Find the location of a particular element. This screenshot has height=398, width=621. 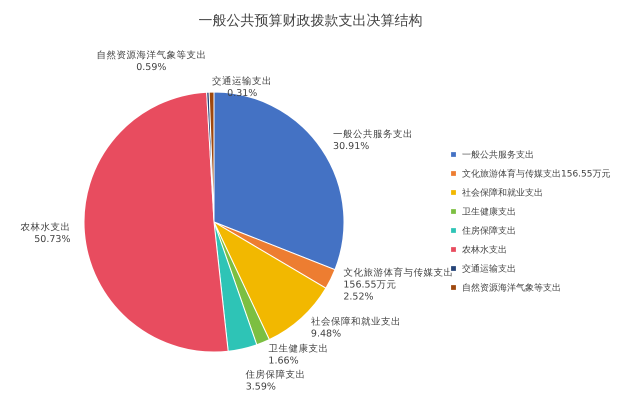

slice-label: 交通运输支出 is located at coordinates (242, 81).